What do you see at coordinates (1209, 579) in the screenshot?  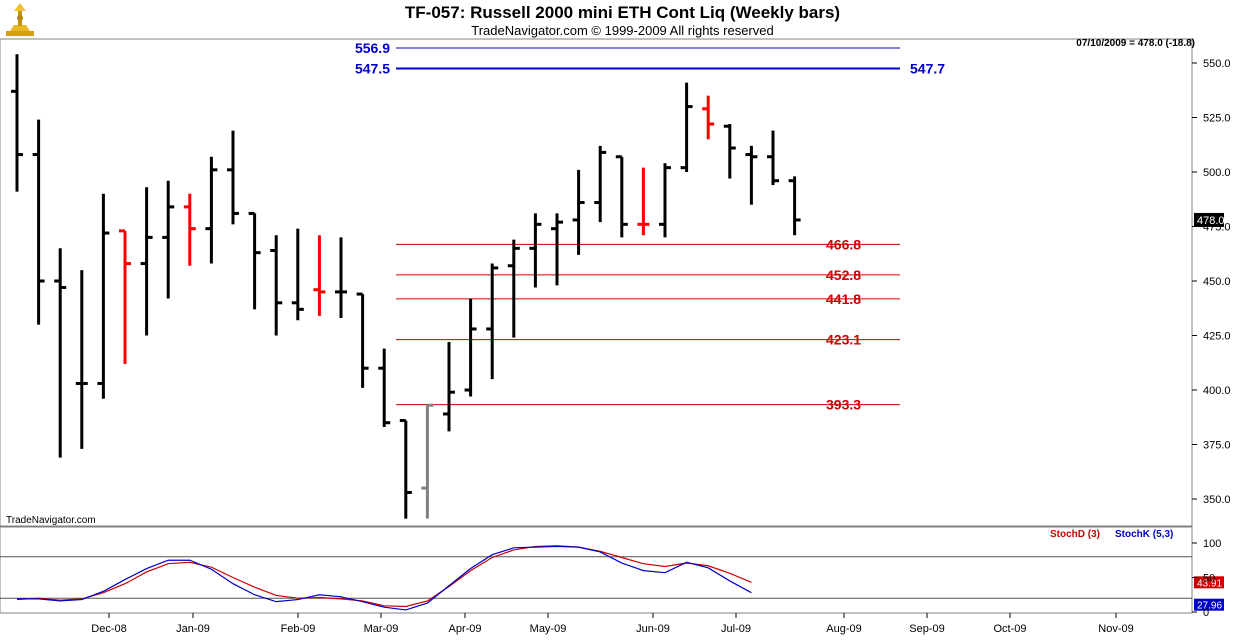 I see `osc-y-tick-label: 50` at bounding box center [1209, 579].